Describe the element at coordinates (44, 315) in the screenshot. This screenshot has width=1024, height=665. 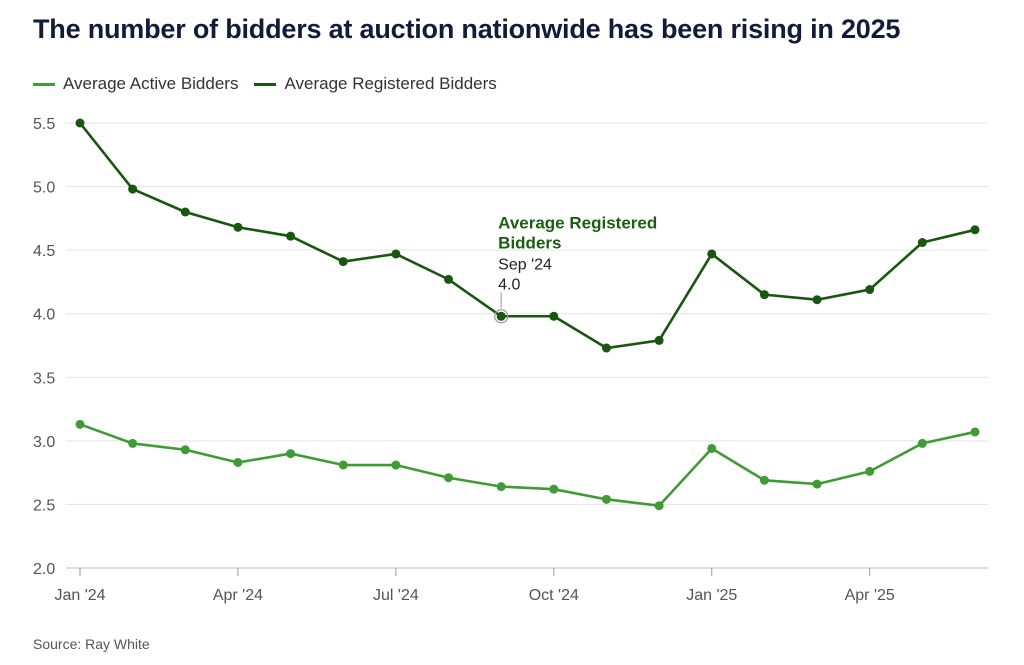
I see `y-tick-label: 4.0` at that location.